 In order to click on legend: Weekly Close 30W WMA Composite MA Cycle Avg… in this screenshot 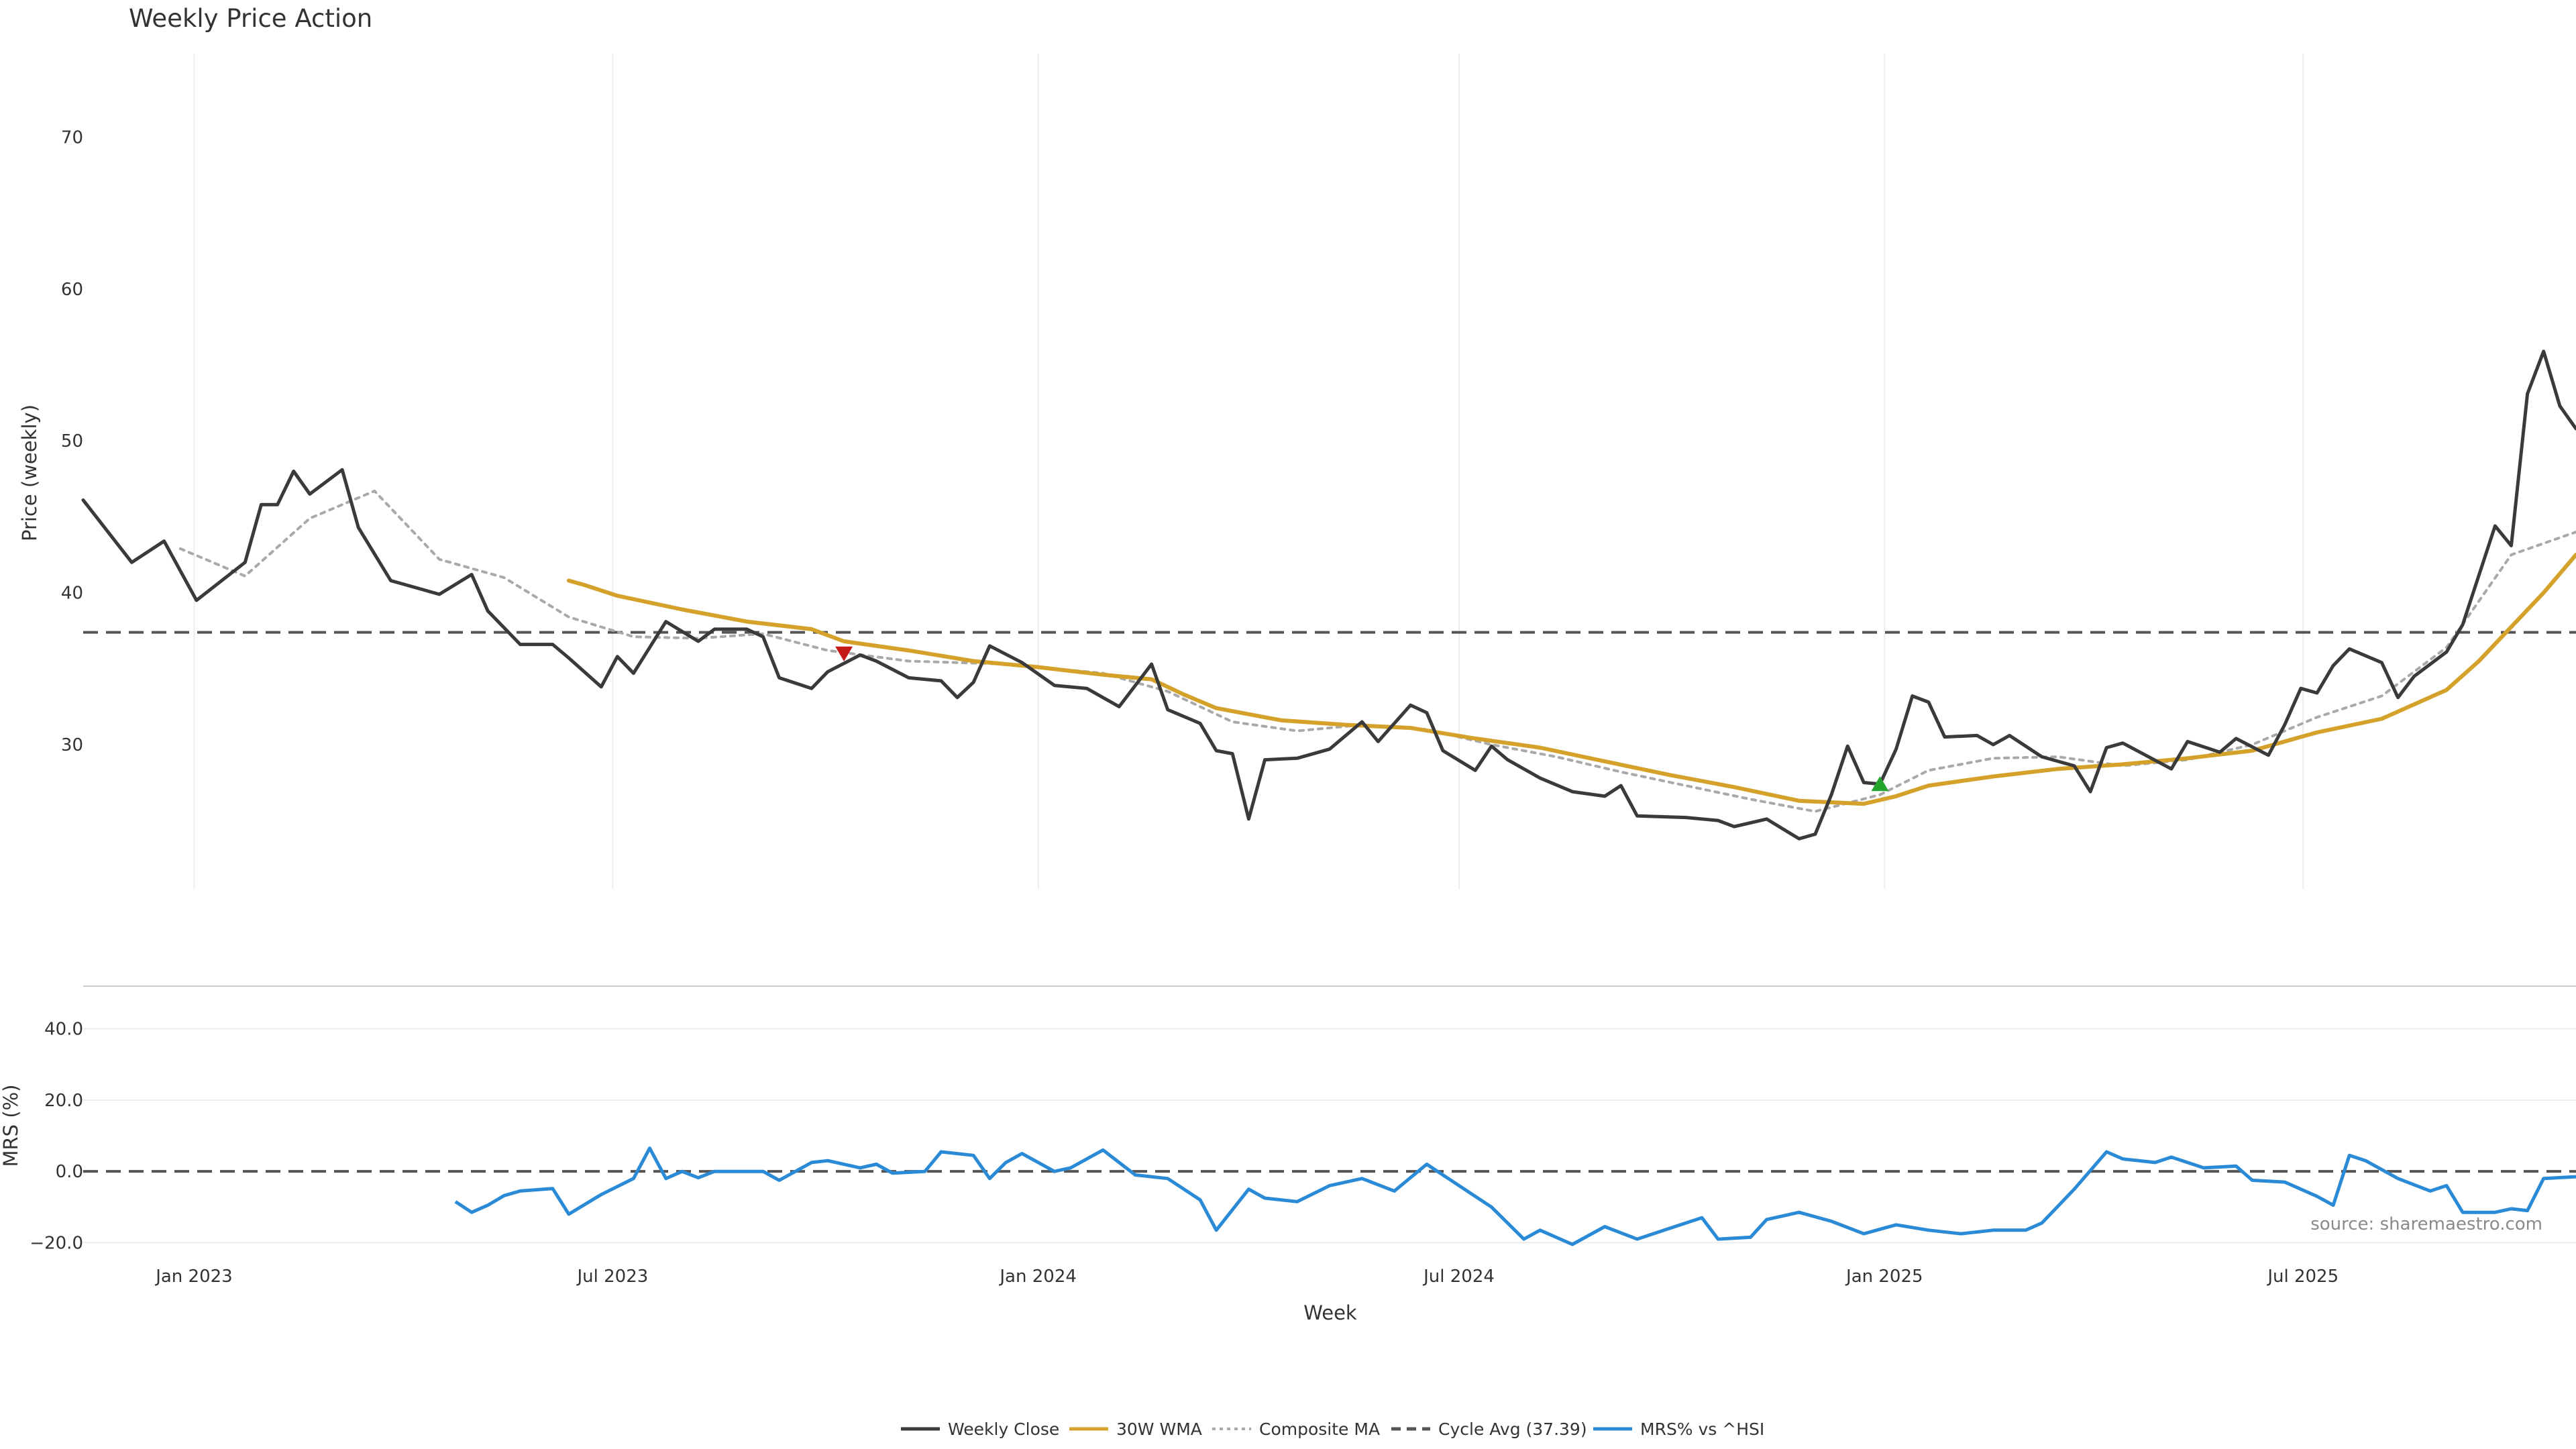, I will do `click(1332, 1429)`.